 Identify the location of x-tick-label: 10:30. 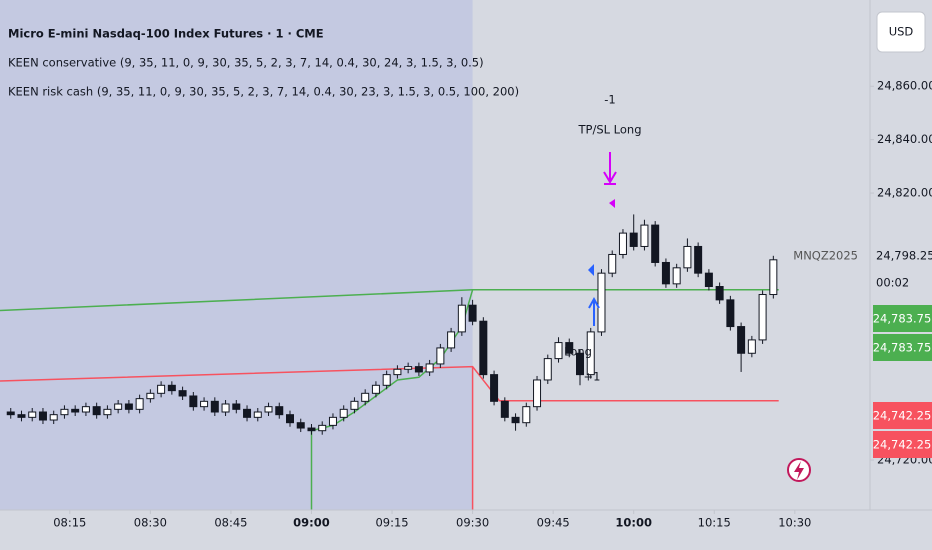
(794, 523).